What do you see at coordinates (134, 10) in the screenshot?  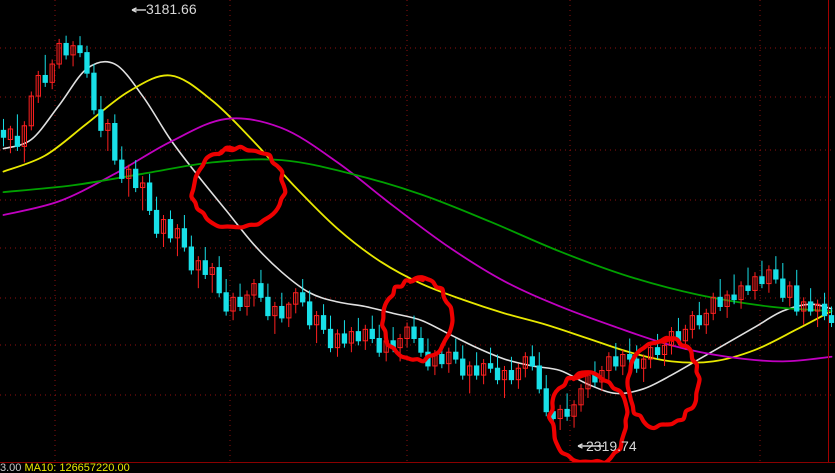 I see `high-price-leader-head` at bounding box center [134, 10].